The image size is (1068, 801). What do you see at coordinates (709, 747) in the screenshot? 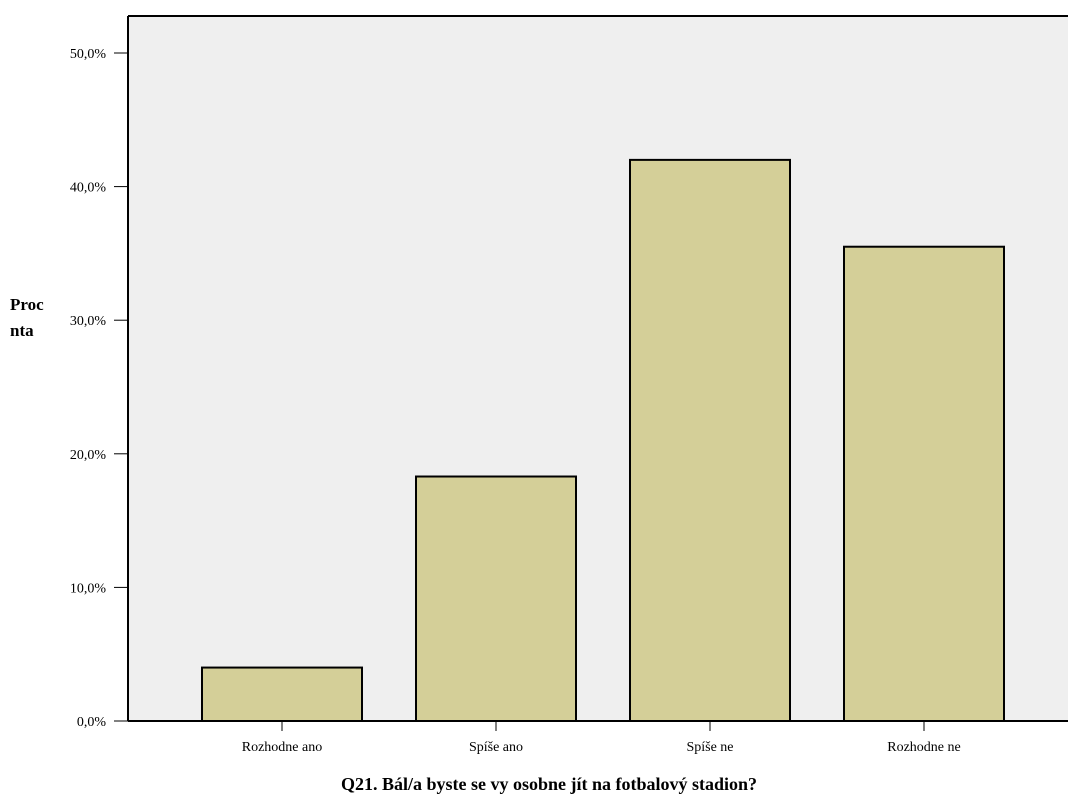
I see `x-tick-label: Spíše ne` at bounding box center [709, 747].